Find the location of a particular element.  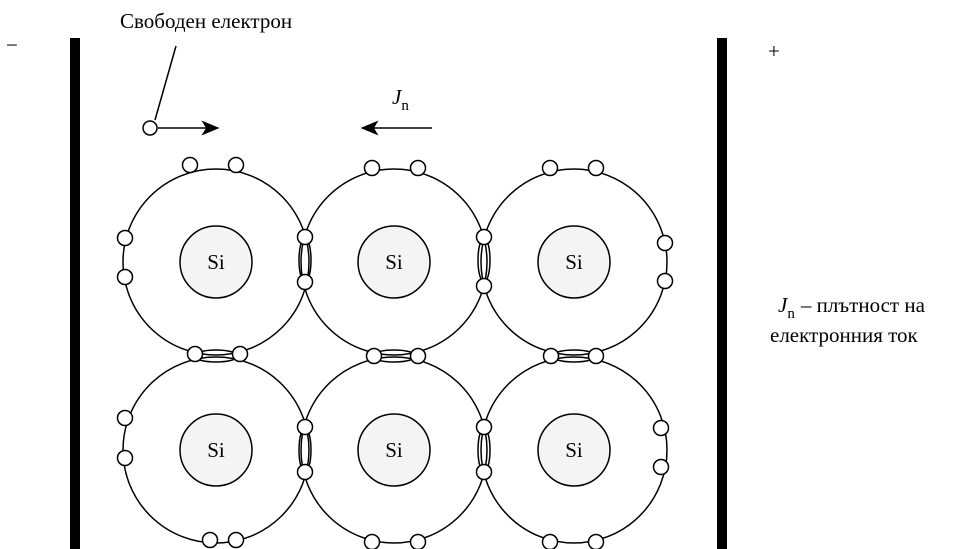

negative-electrode is located at coordinates (75, 293).